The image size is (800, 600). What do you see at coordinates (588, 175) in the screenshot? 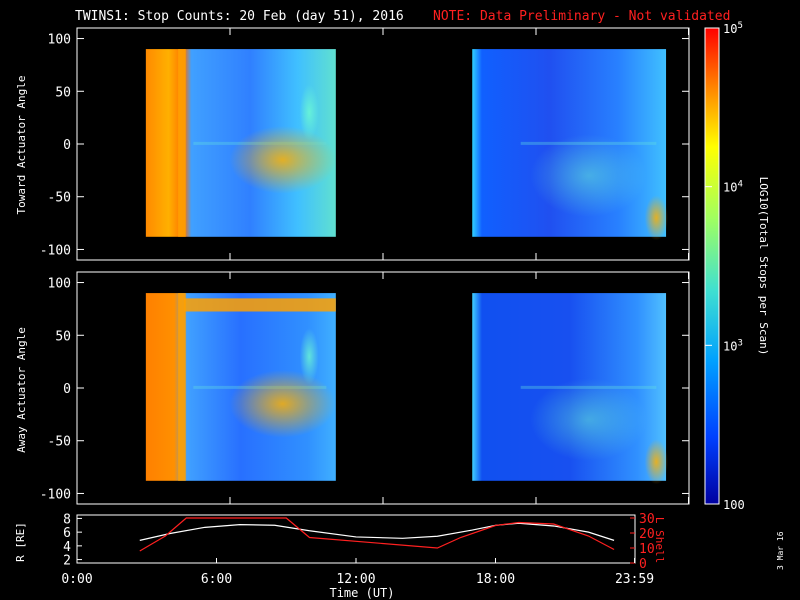
I see `toward-cyan-region` at bounding box center [588, 175].